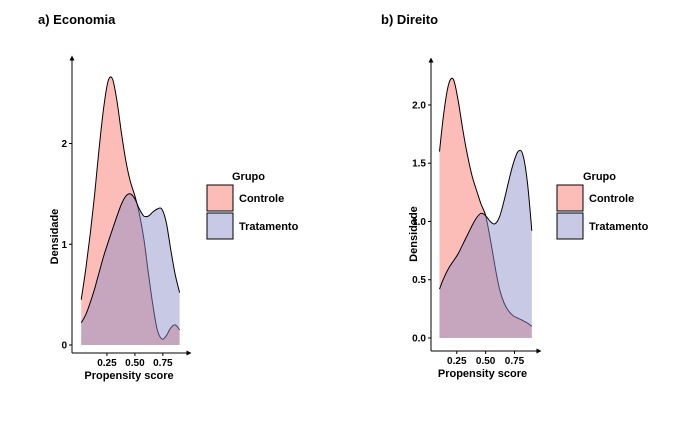 The image size is (700, 441). I want to click on panel-title: b) Direito, so click(409, 19).